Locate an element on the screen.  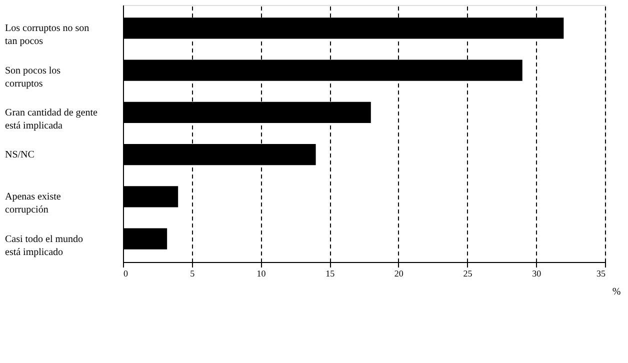
x-tick-label: 5 is located at coordinates (193, 273).